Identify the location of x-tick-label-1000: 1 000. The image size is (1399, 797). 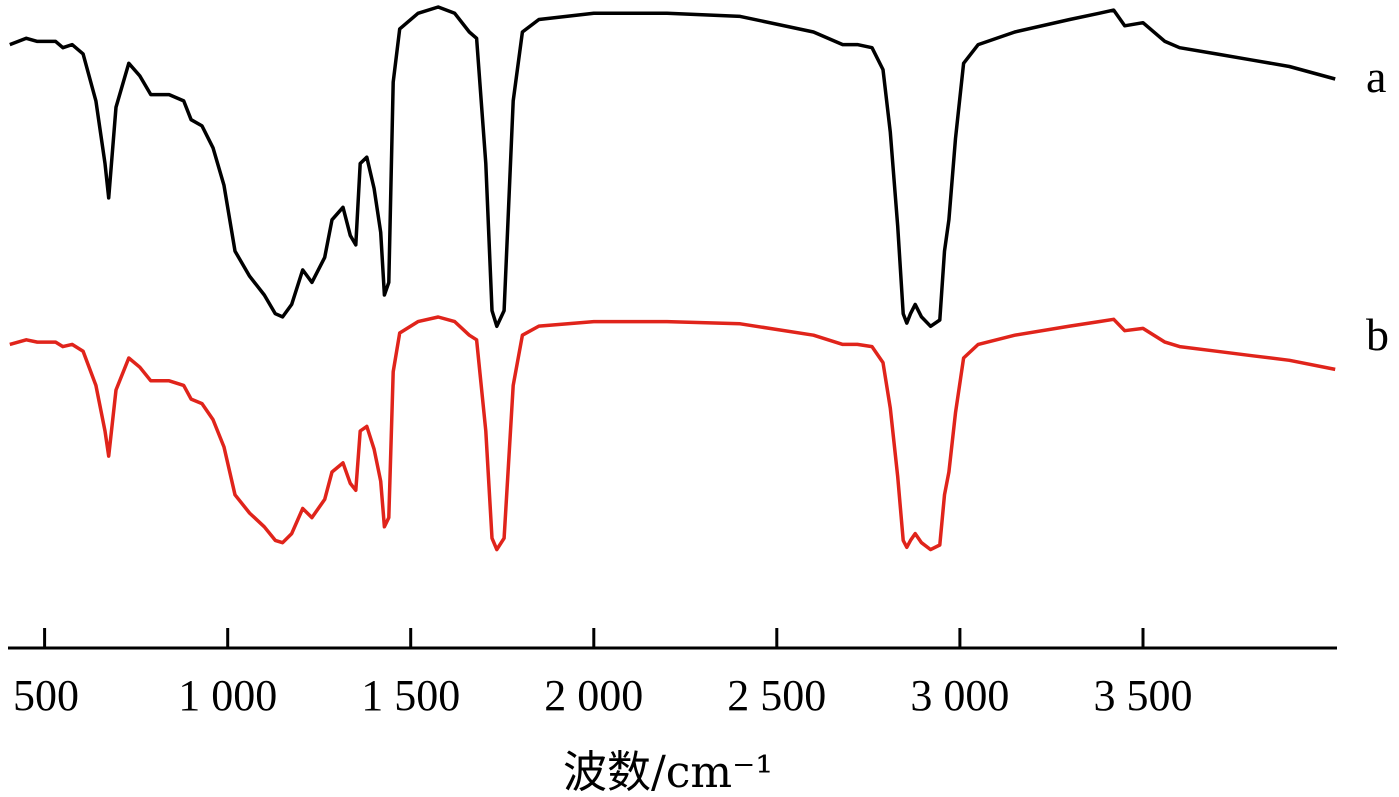
(227, 695).